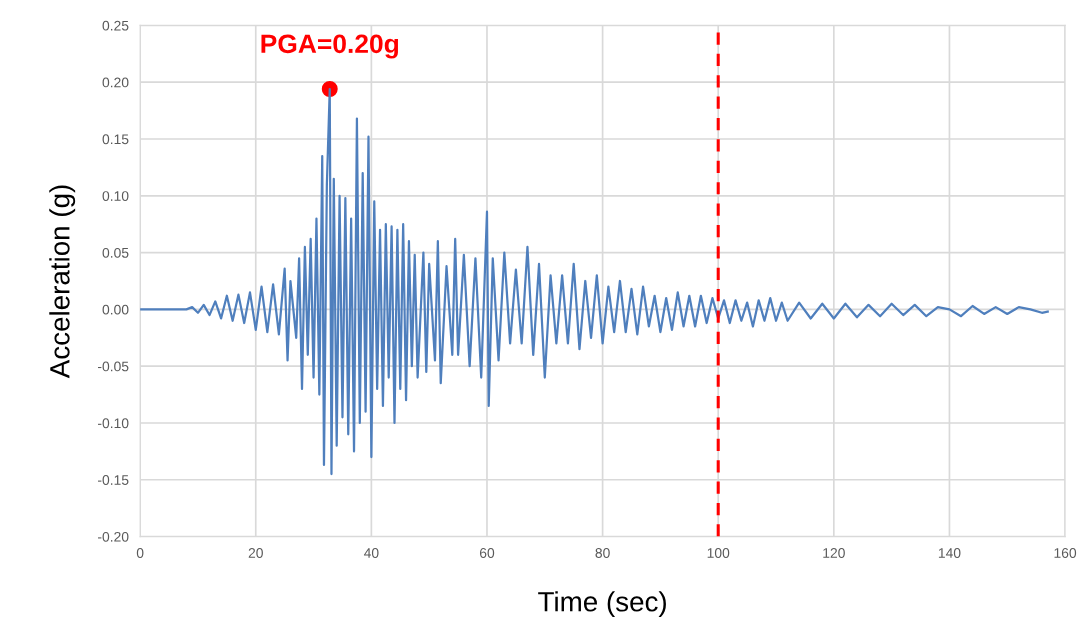  Describe the element at coordinates (115, 25) in the screenshot. I see `y-tick-label: 0.25` at that location.